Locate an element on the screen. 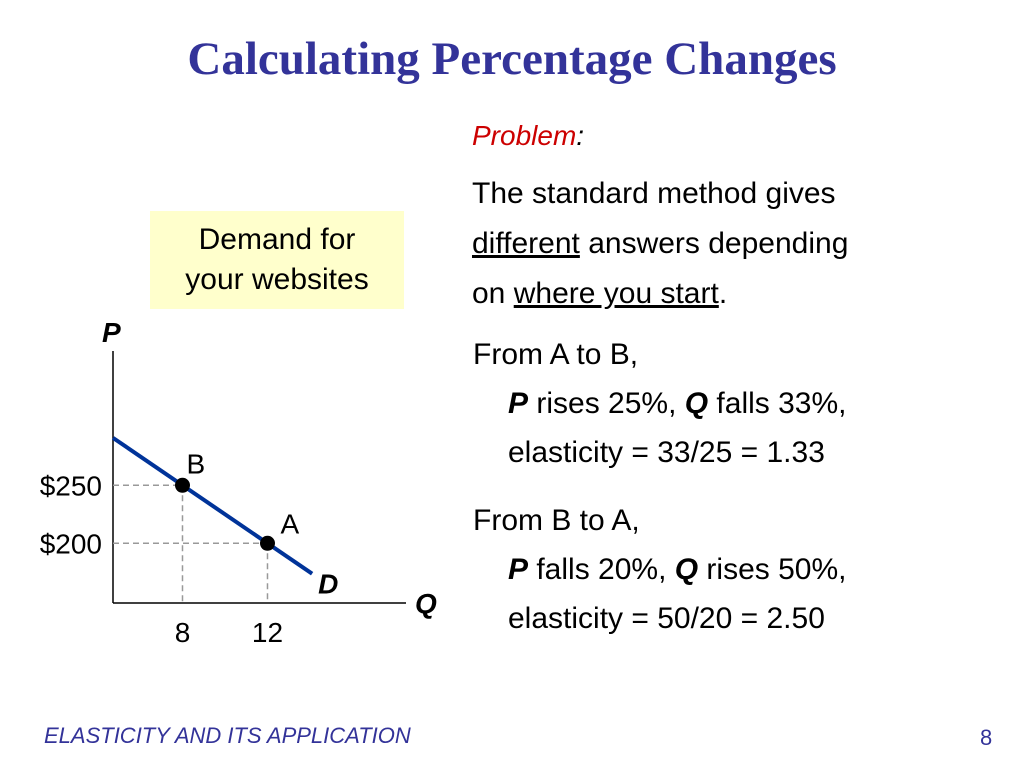 This screenshot has width=1024, height=768. point-A is located at coordinates (267, 543).